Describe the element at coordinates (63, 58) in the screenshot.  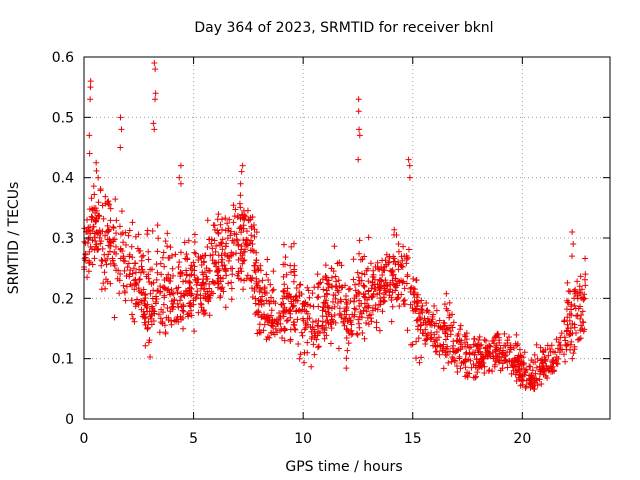
I see `y-tick-label: 0.6` at that location.